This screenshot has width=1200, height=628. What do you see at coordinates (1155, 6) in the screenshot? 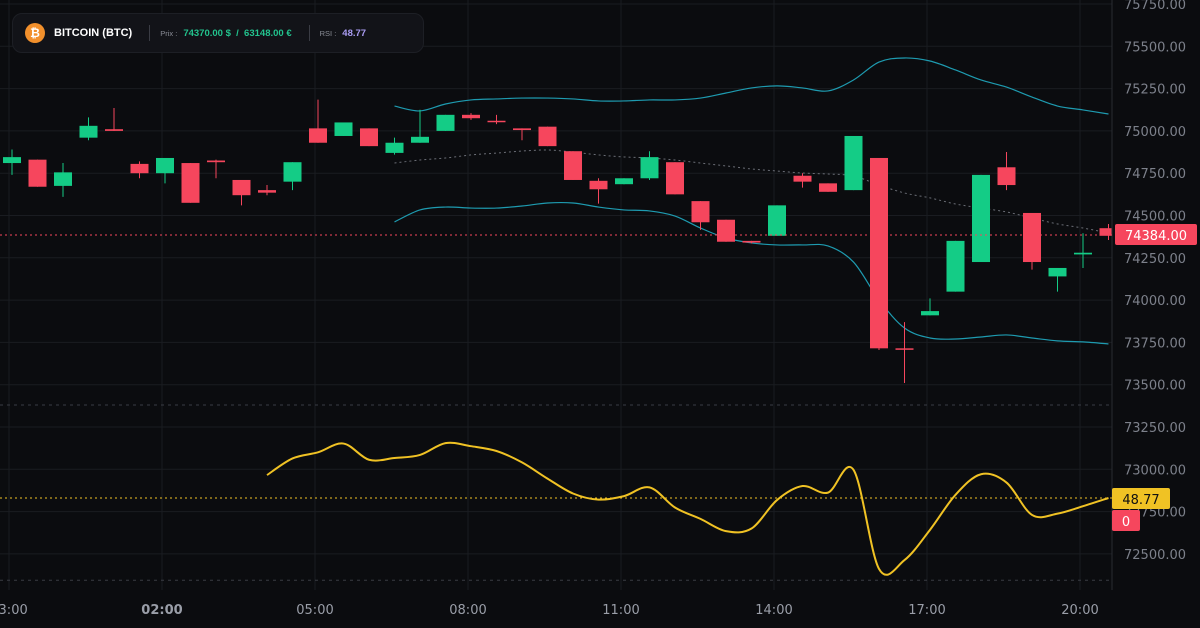
I see `y-tick-label: 75750.00` at bounding box center [1155, 6].